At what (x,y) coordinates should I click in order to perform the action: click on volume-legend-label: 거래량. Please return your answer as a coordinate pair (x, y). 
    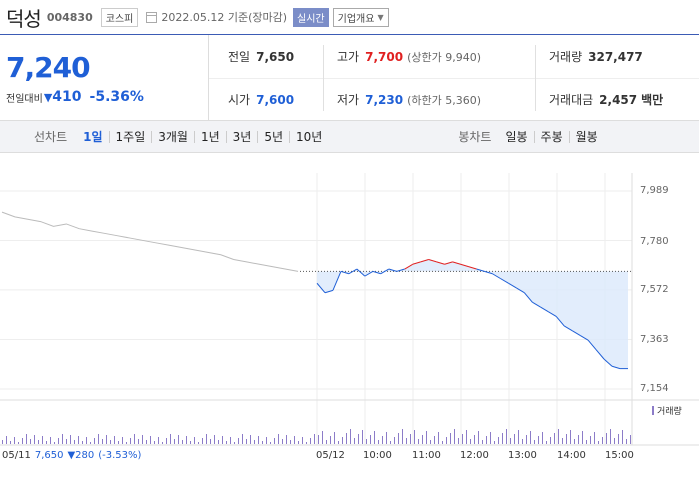
    Looking at the image, I should click on (669, 412).